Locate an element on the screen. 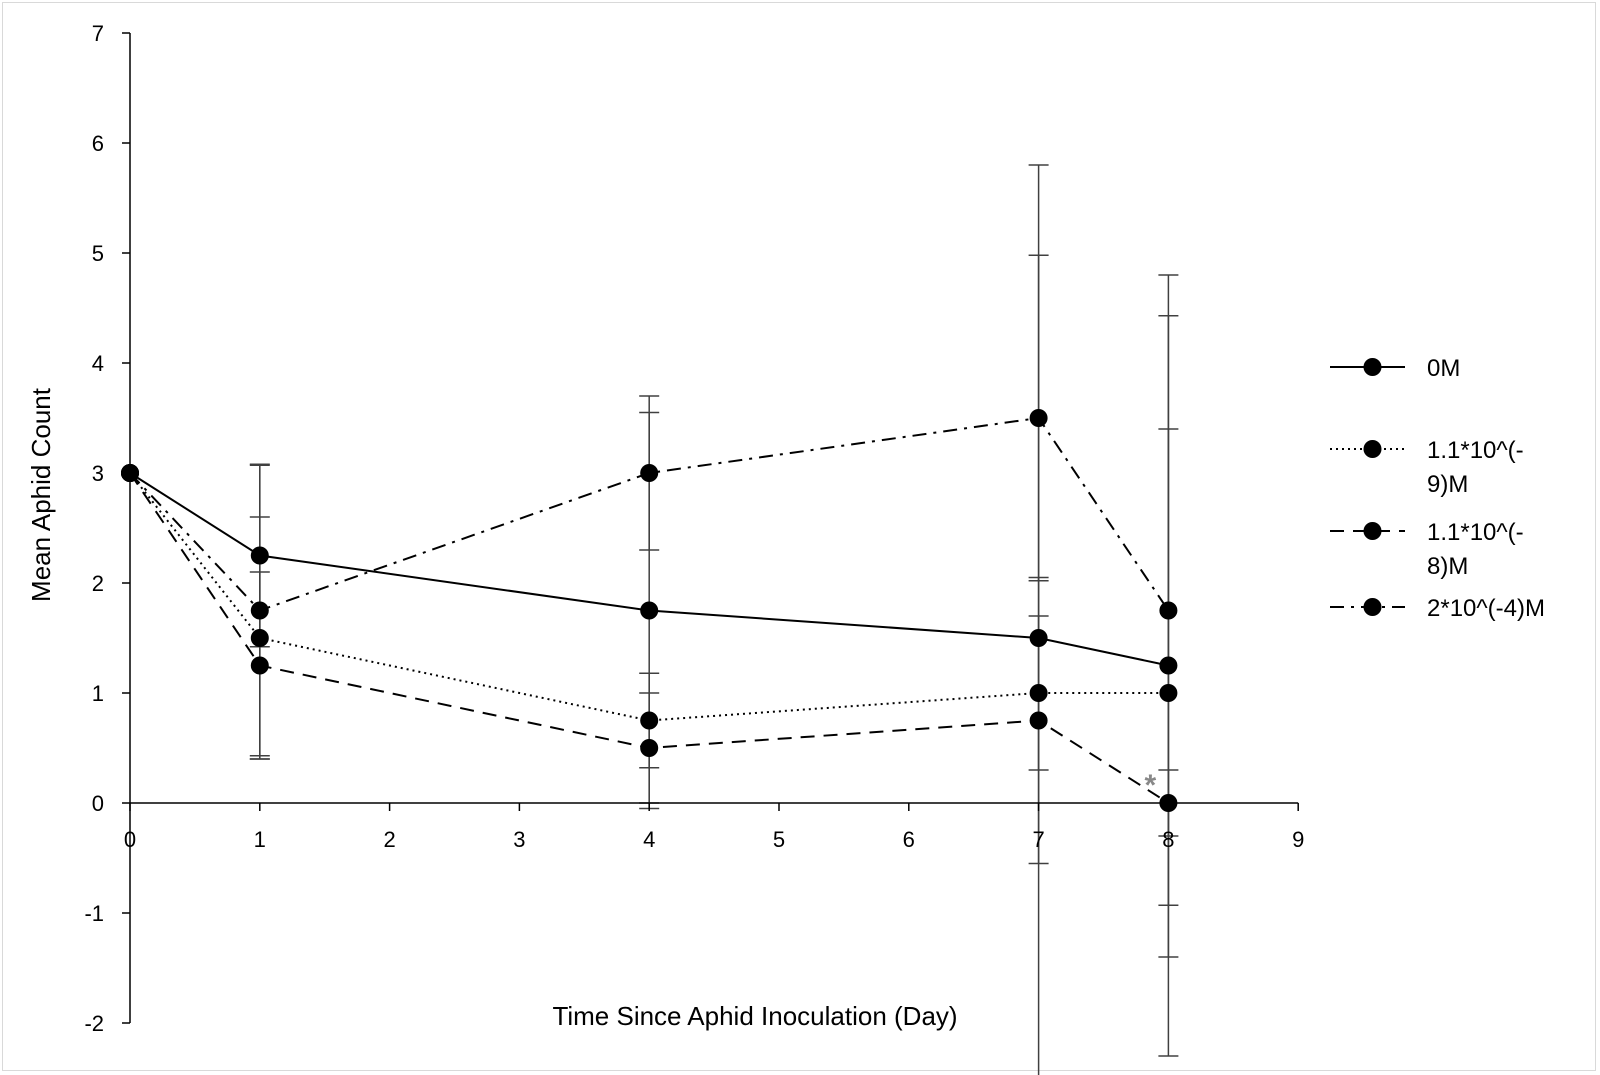 The height and width of the screenshot is (1075, 1600). x-tick-label: 6 is located at coordinates (909, 839).